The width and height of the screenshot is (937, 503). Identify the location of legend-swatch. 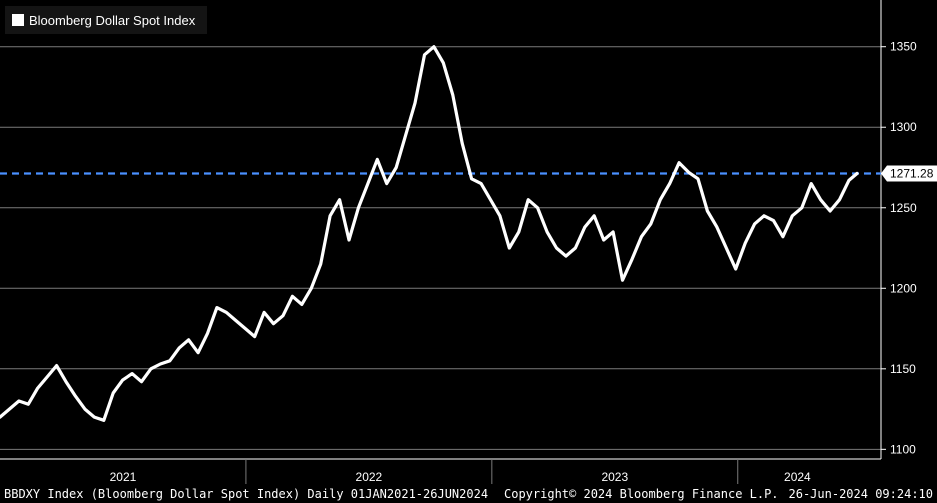
(18, 20).